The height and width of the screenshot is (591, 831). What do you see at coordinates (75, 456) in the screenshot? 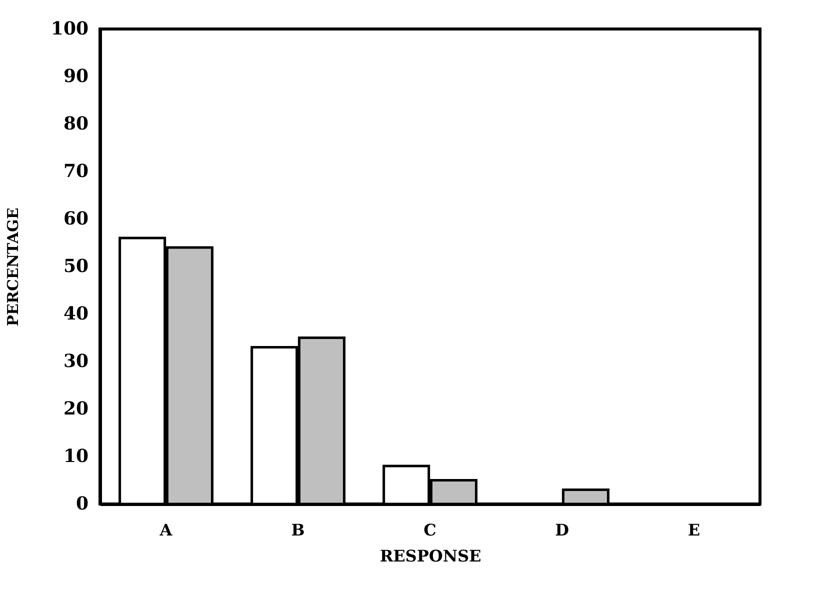
I see `y-tick-label: 10` at bounding box center [75, 456].